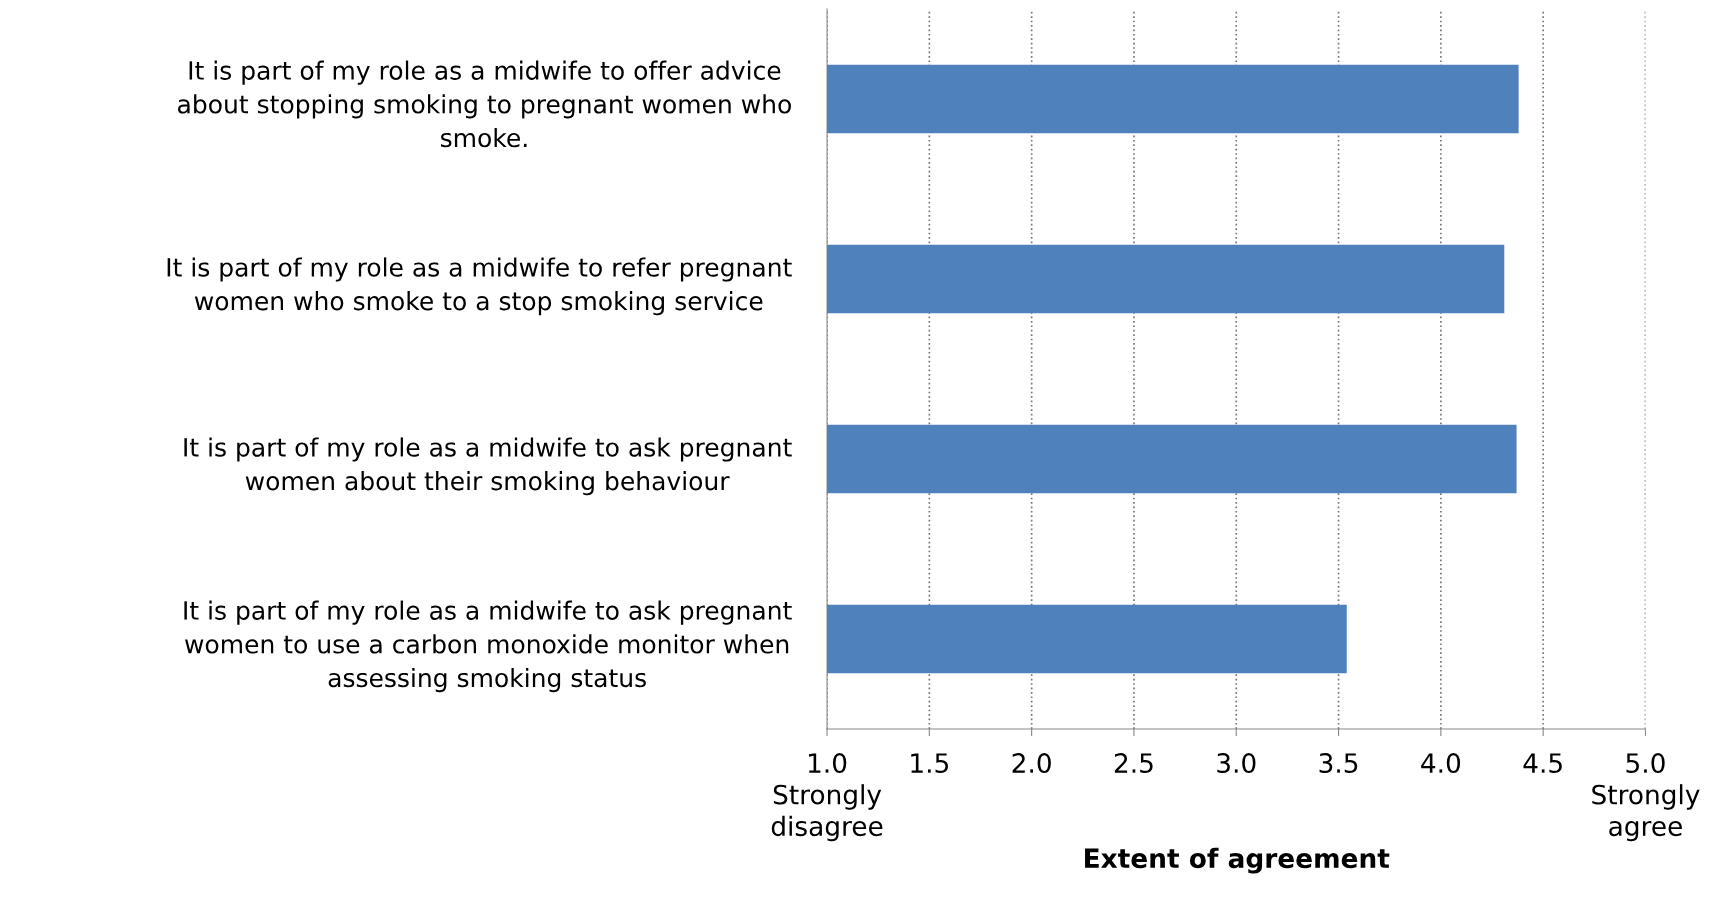 The height and width of the screenshot is (900, 1723). Describe the element at coordinates (484, 104) in the screenshot. I see `y-tick-label: It is part of my role as a midwife to offer advice about stopping smoking to pregnant women who smoke.` at that location.